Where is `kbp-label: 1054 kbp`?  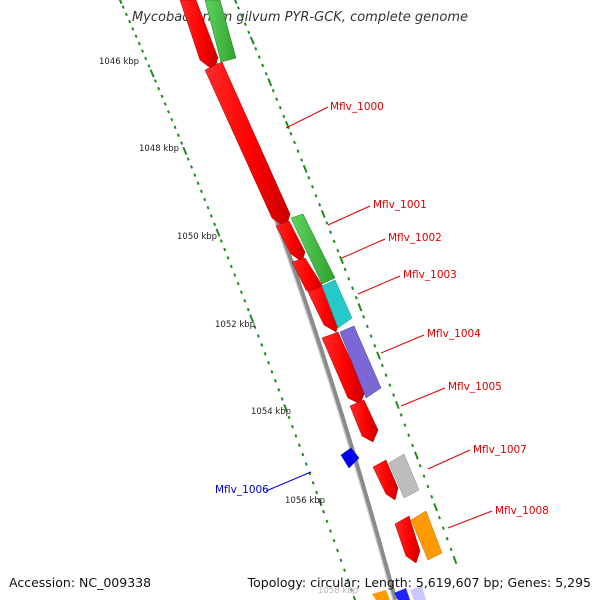
kbp-label: 1054 kbp is located at coordinates (271, 412).